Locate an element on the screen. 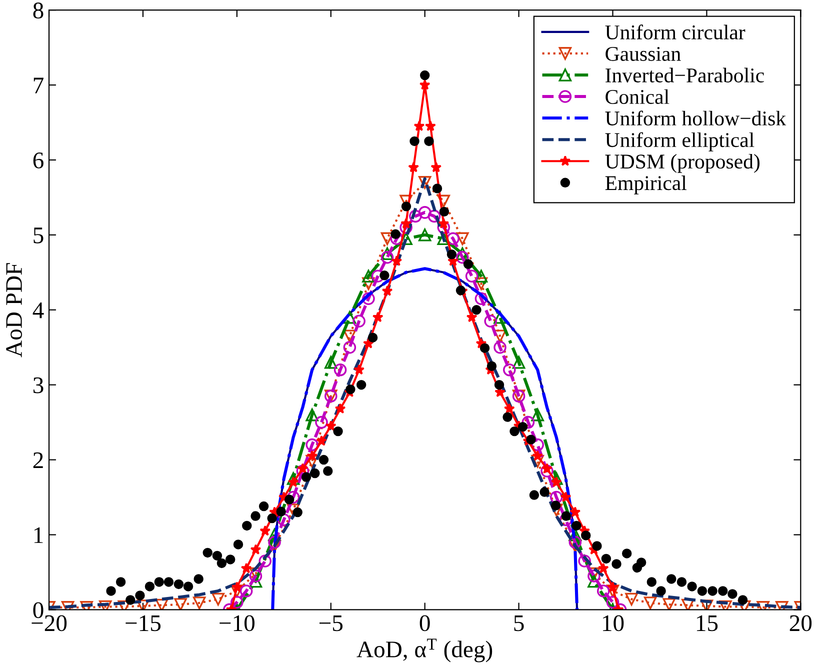 This screenshot has width=817, height=670. y-axis-title: AoD PDF is located at coordinates (14, 310).